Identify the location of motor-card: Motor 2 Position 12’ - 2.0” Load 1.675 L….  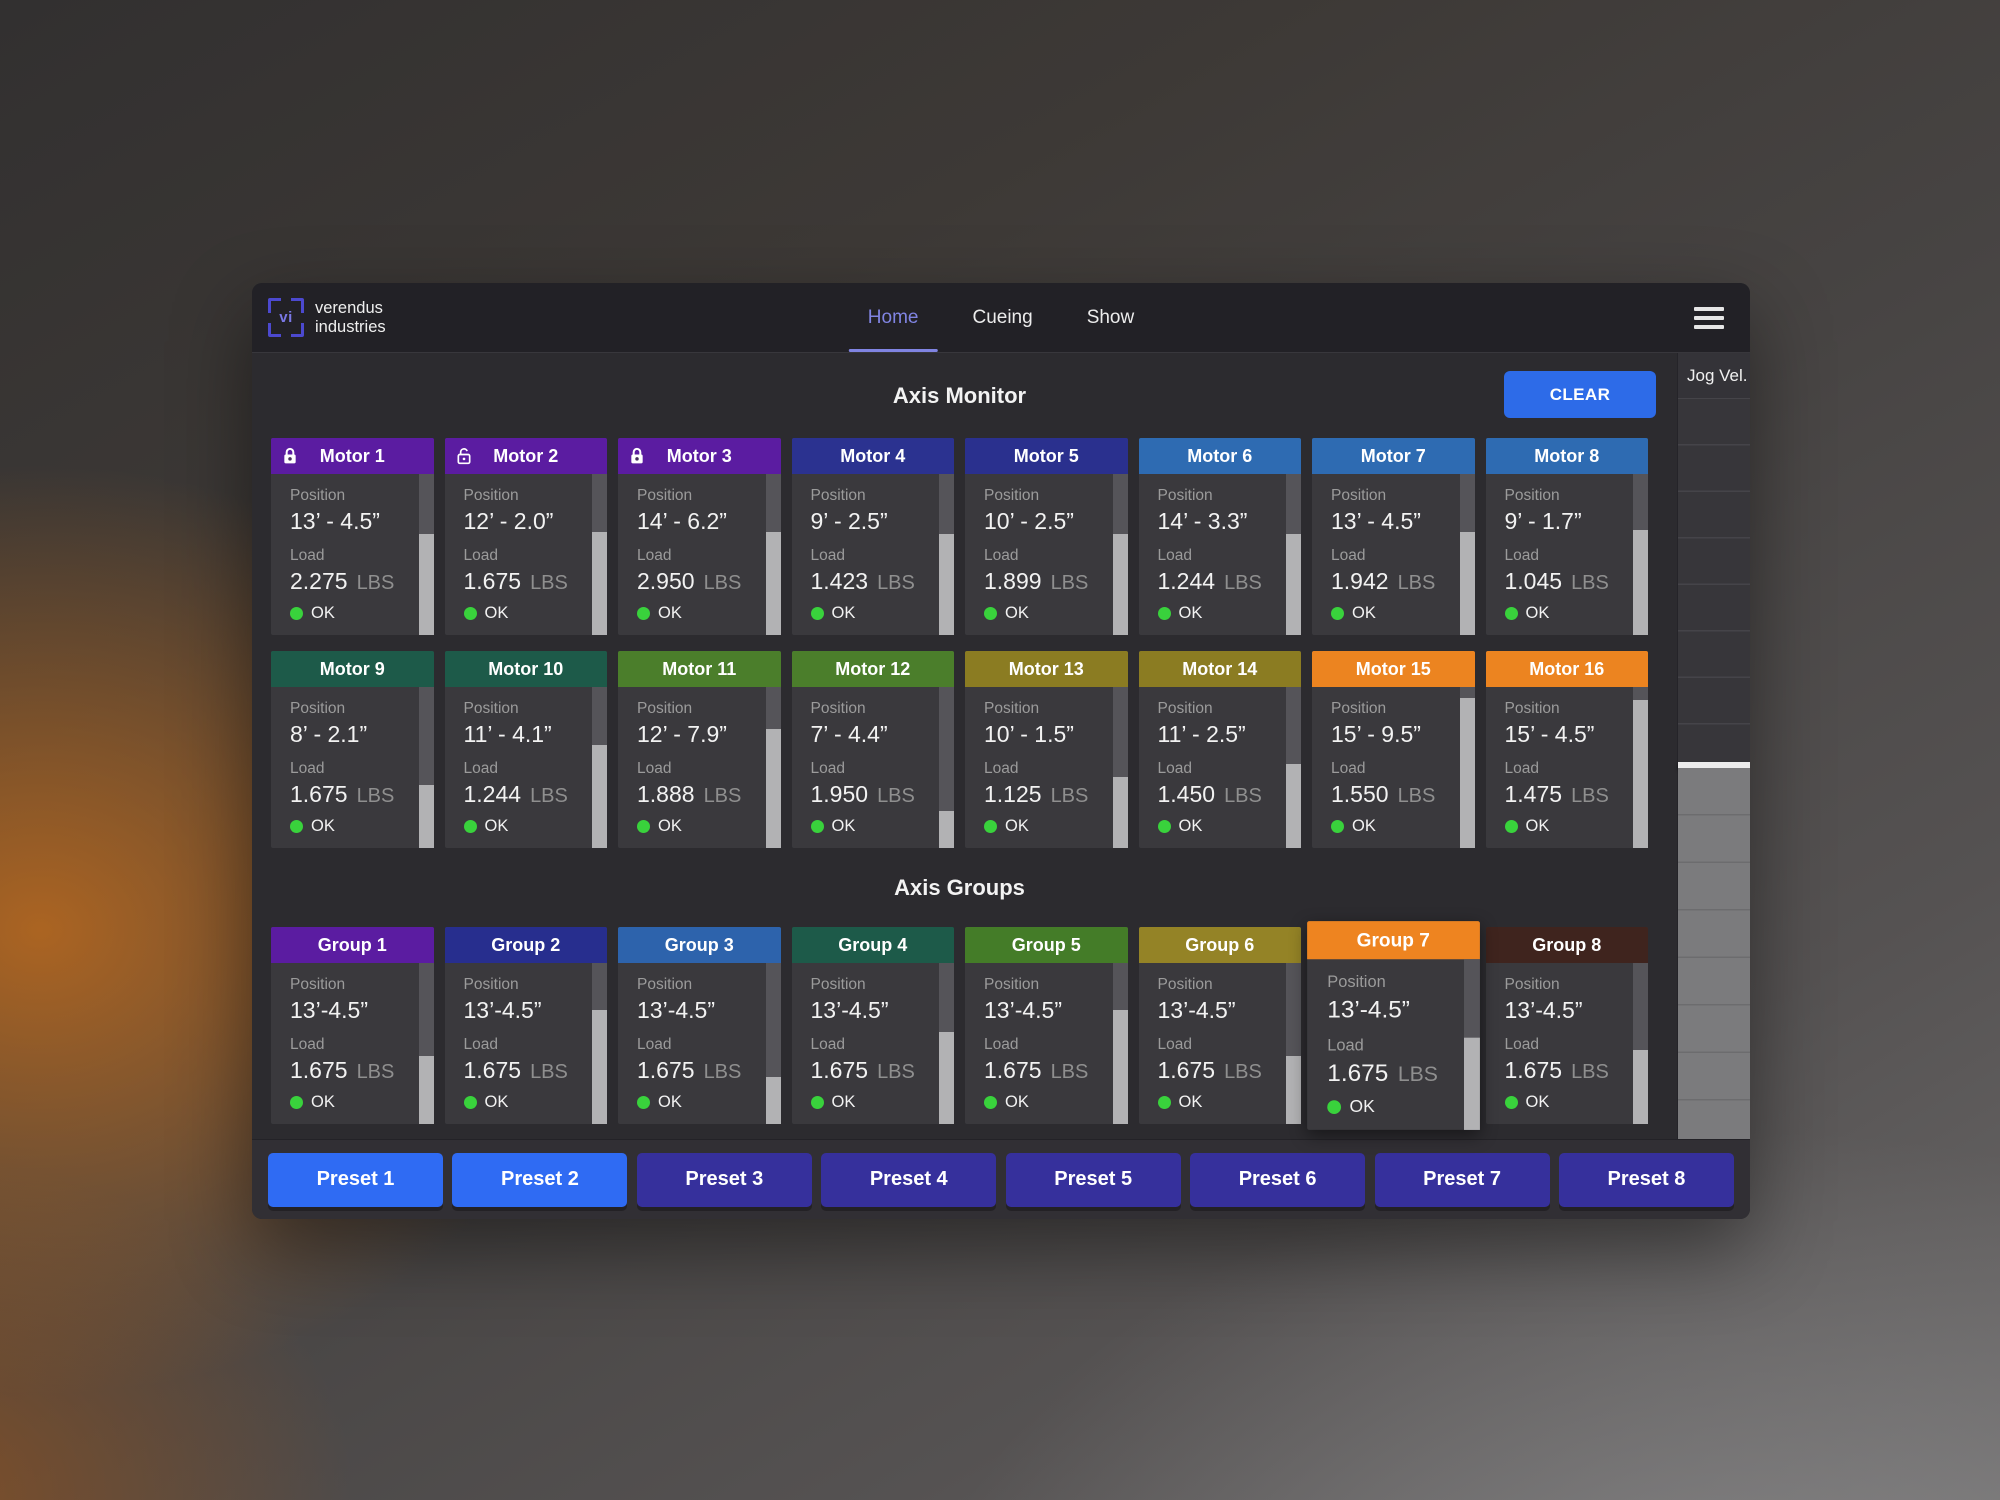
(525, 536).